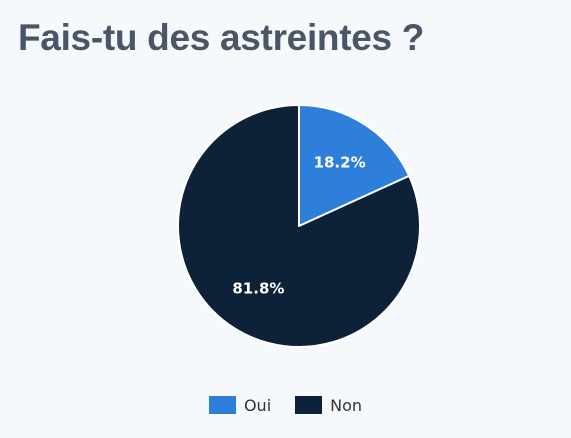  I want to click on legend-swatch-oui, so click(222, 405).